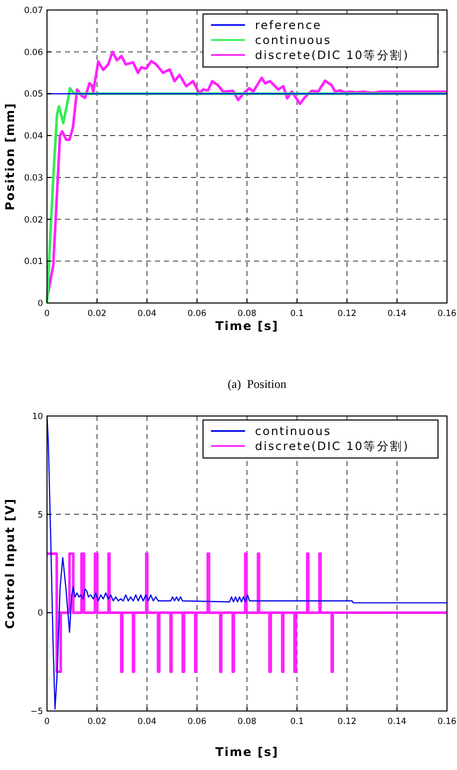  What do you see at coordinates (33, 137) in the screenshot?
I see `y-tick-label: 0.04` at bounding box center [33, 137].